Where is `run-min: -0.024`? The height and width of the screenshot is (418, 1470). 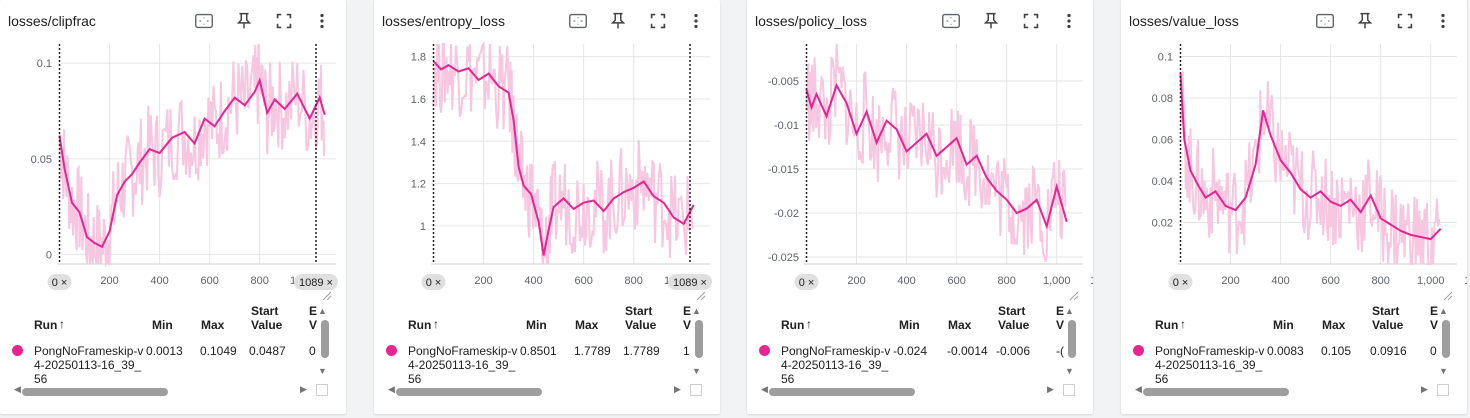 run-min: -0.024 is located at coordinates (910, 351).